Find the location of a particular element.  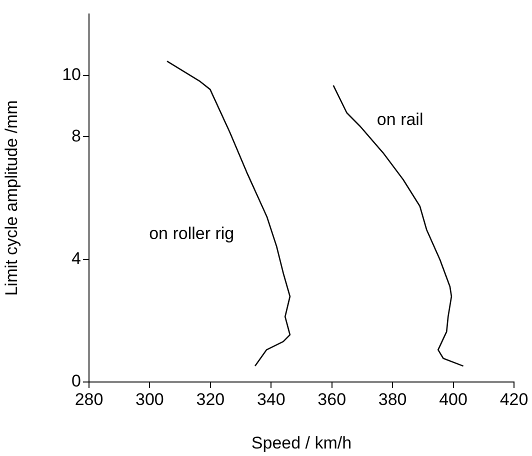

y-tick-label: 10 is located at coordinates (71, 74).